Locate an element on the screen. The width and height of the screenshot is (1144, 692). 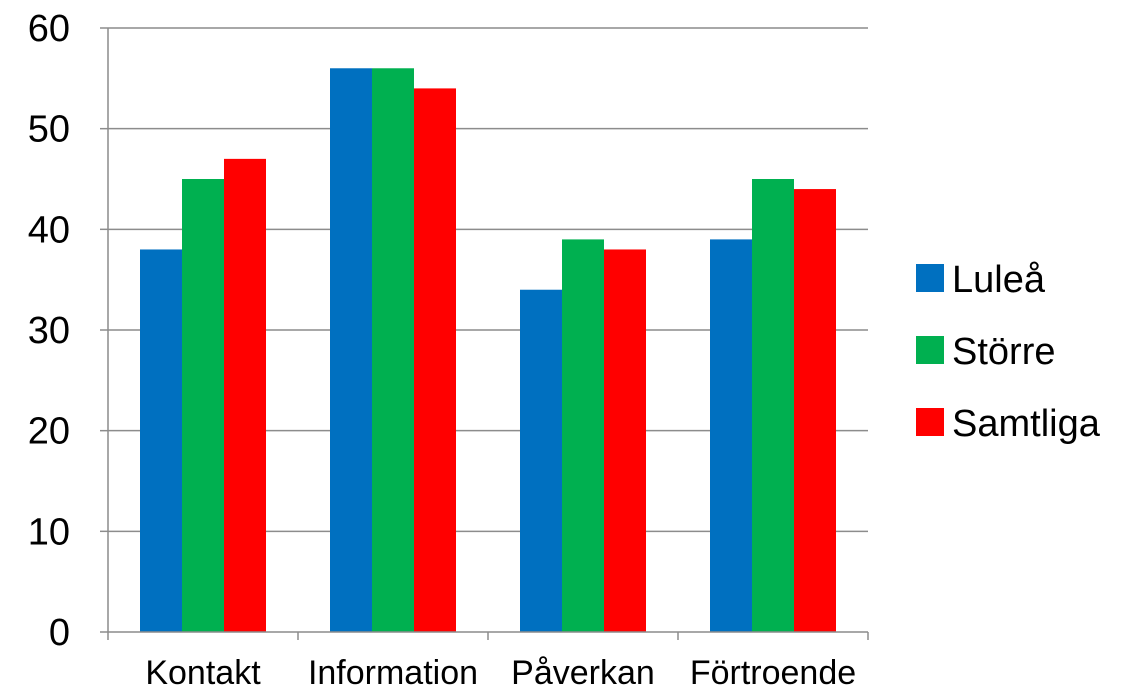
x-category-labels: Kontakt Information Påverkan Förtroende is located at coordinates (500, 673).